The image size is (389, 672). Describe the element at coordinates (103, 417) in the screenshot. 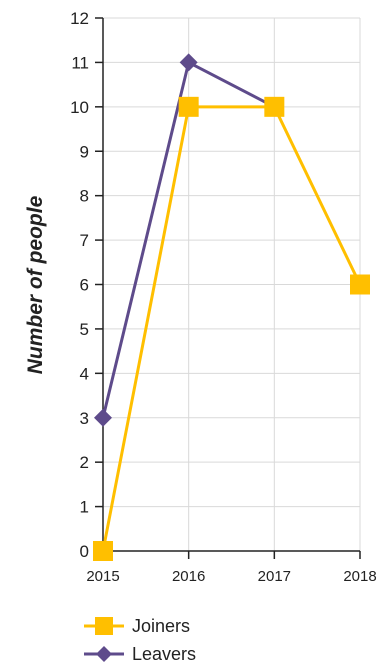

I see `point-leavers-2015` at that location.